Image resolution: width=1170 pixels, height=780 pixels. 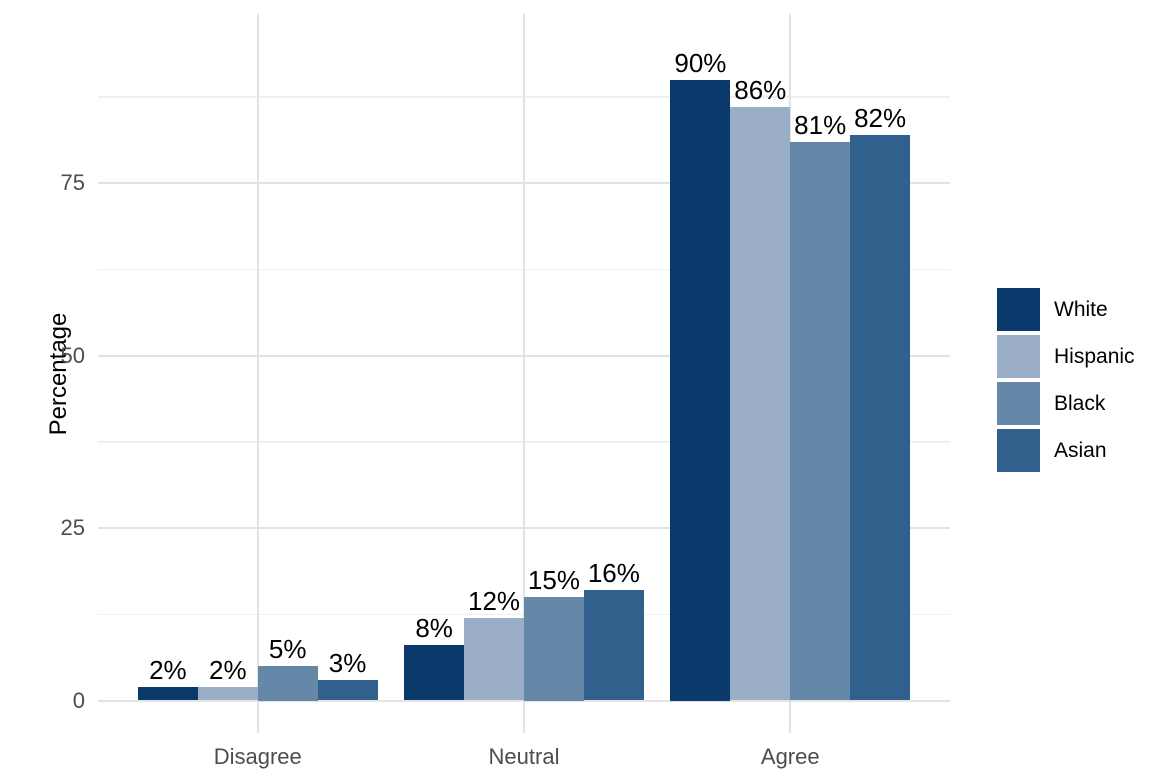 I want to click on bar-label: 81%, so click(x=820, y=124).